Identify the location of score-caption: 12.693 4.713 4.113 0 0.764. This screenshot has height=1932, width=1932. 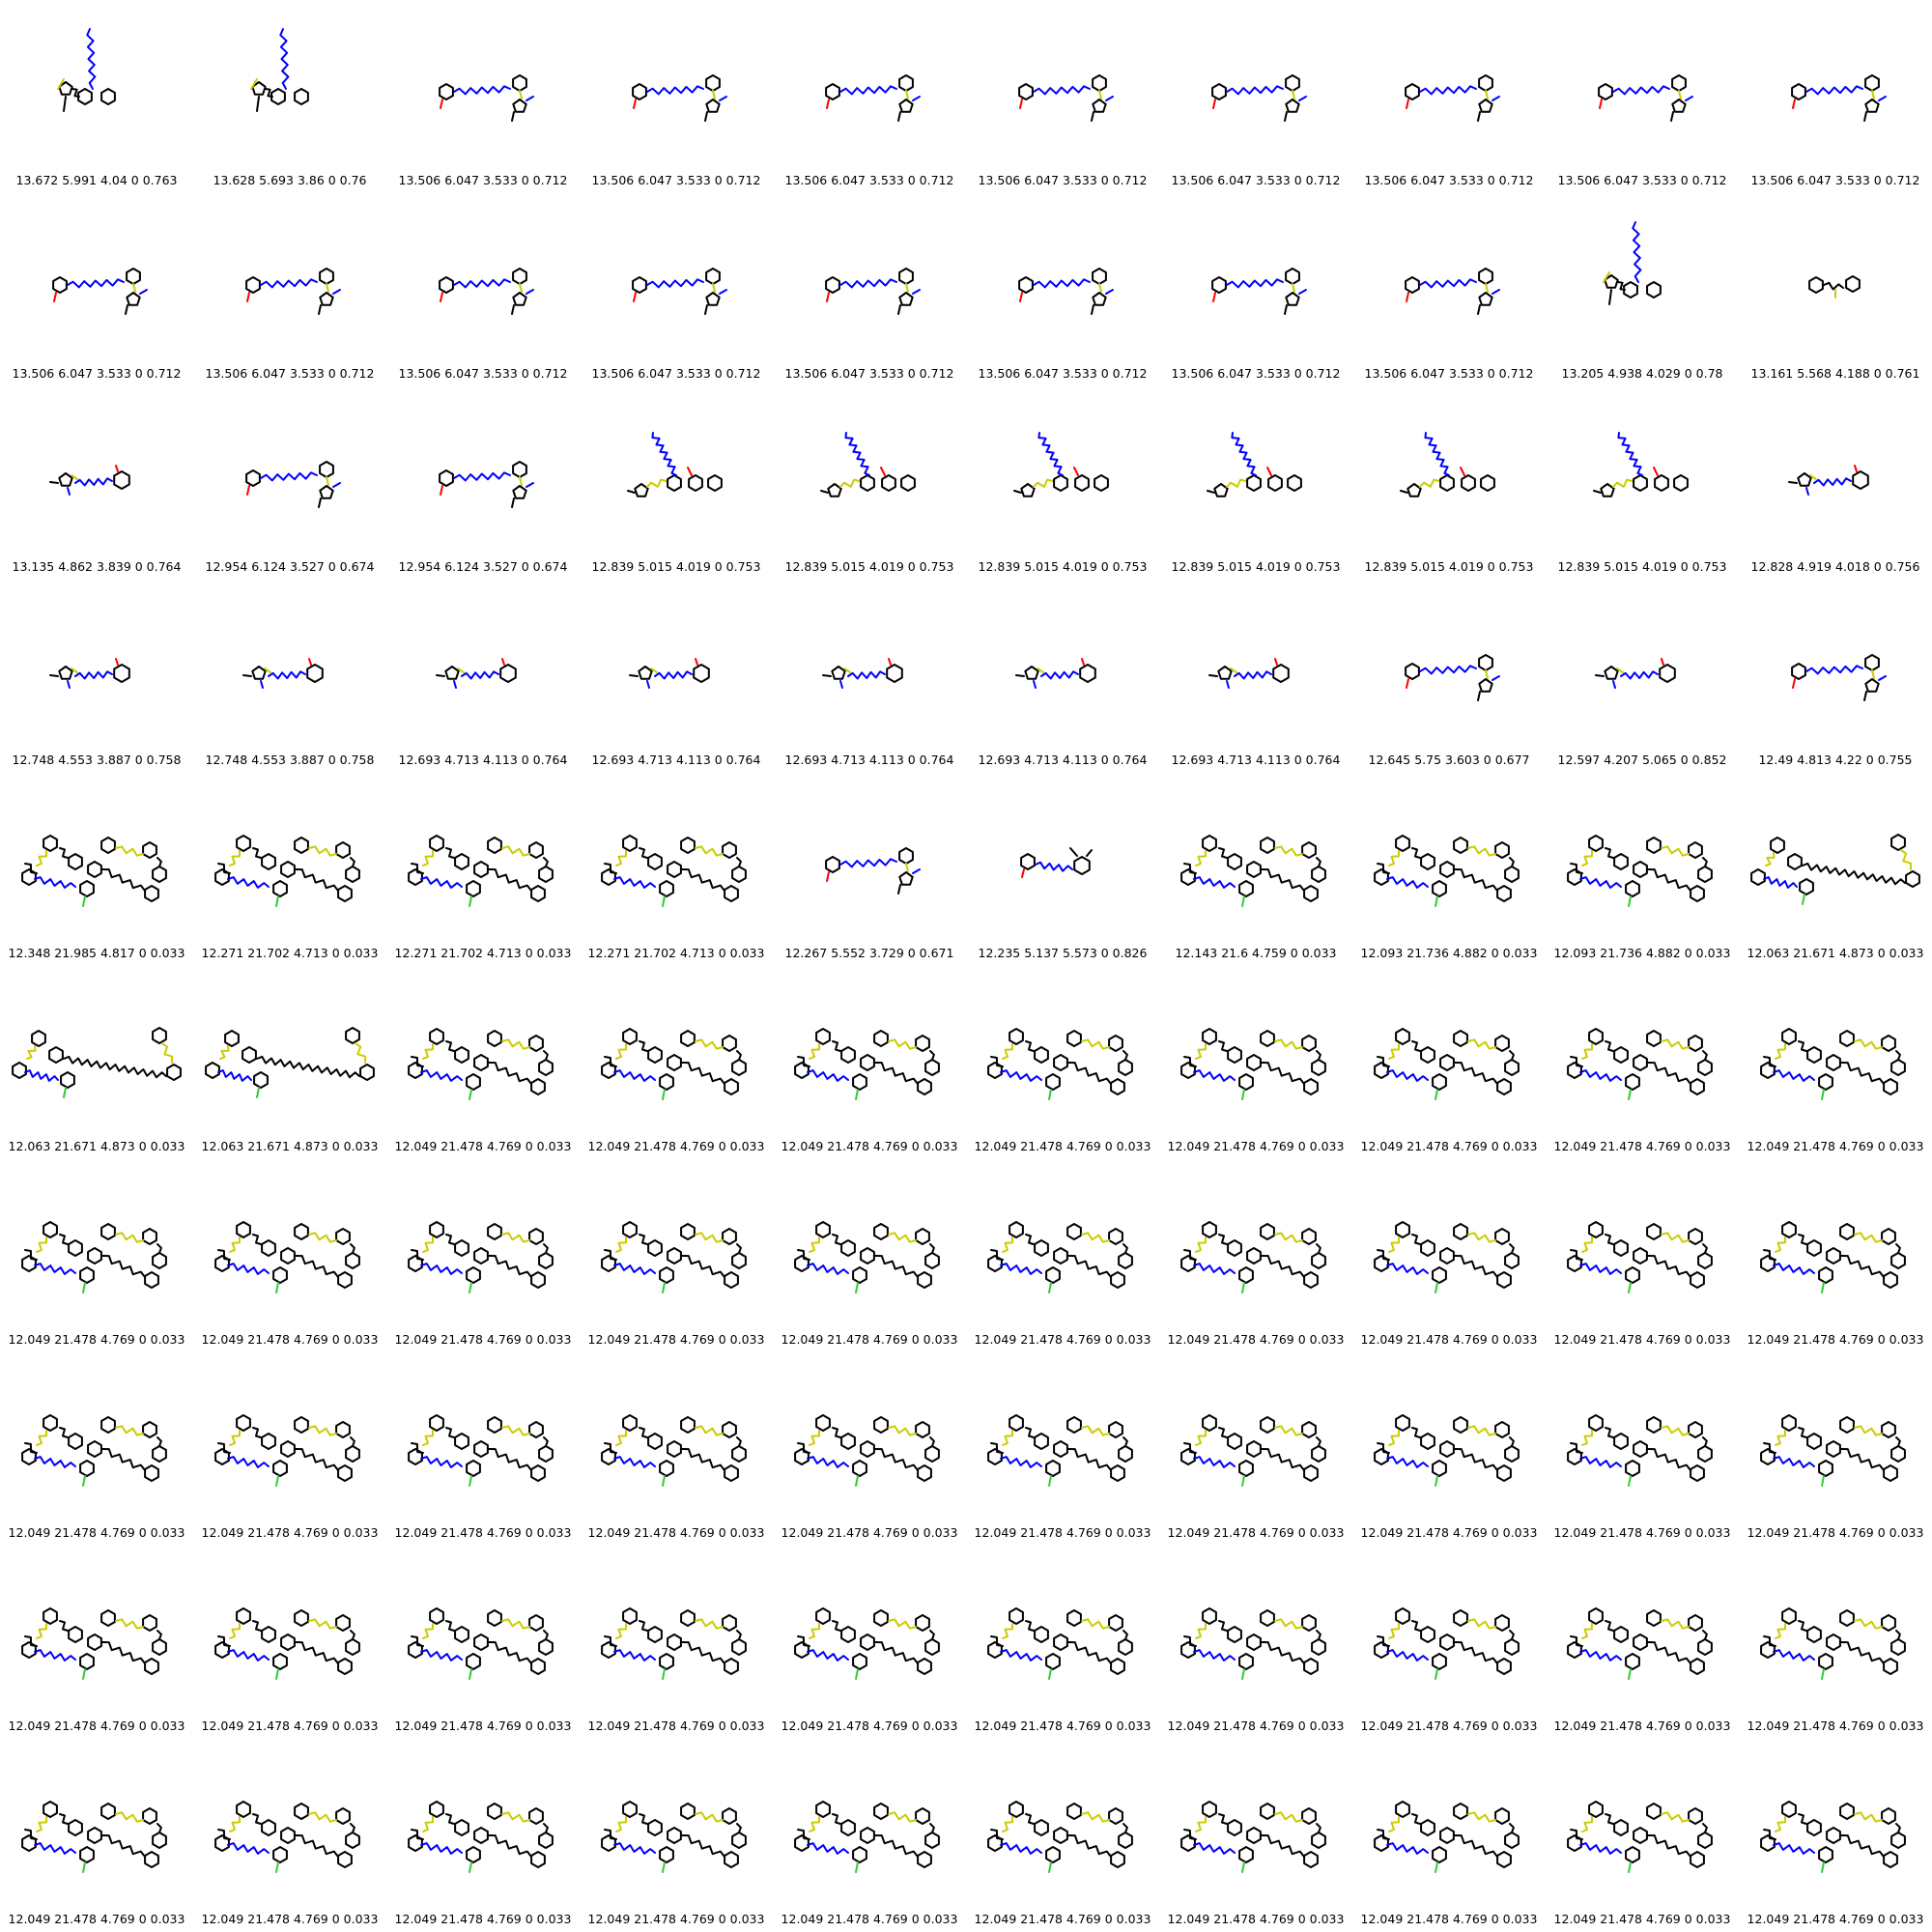
(483, 760).